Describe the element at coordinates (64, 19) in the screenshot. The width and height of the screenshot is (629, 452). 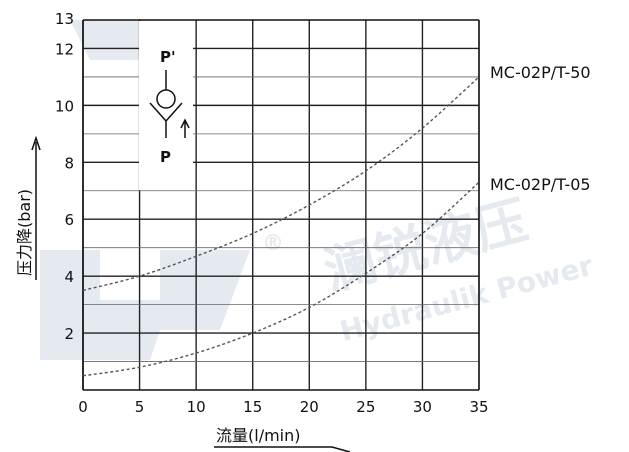
I see `y-tick-label: 13` at that location.